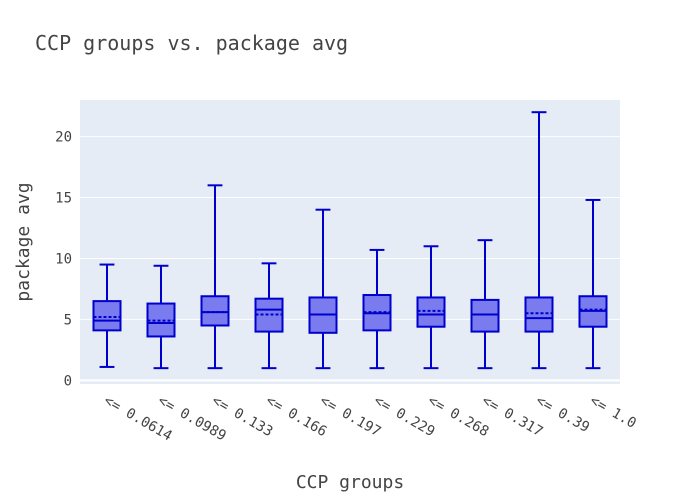  I want to click on chart-title: CCP groups vs. package avg, so click(191, 43).